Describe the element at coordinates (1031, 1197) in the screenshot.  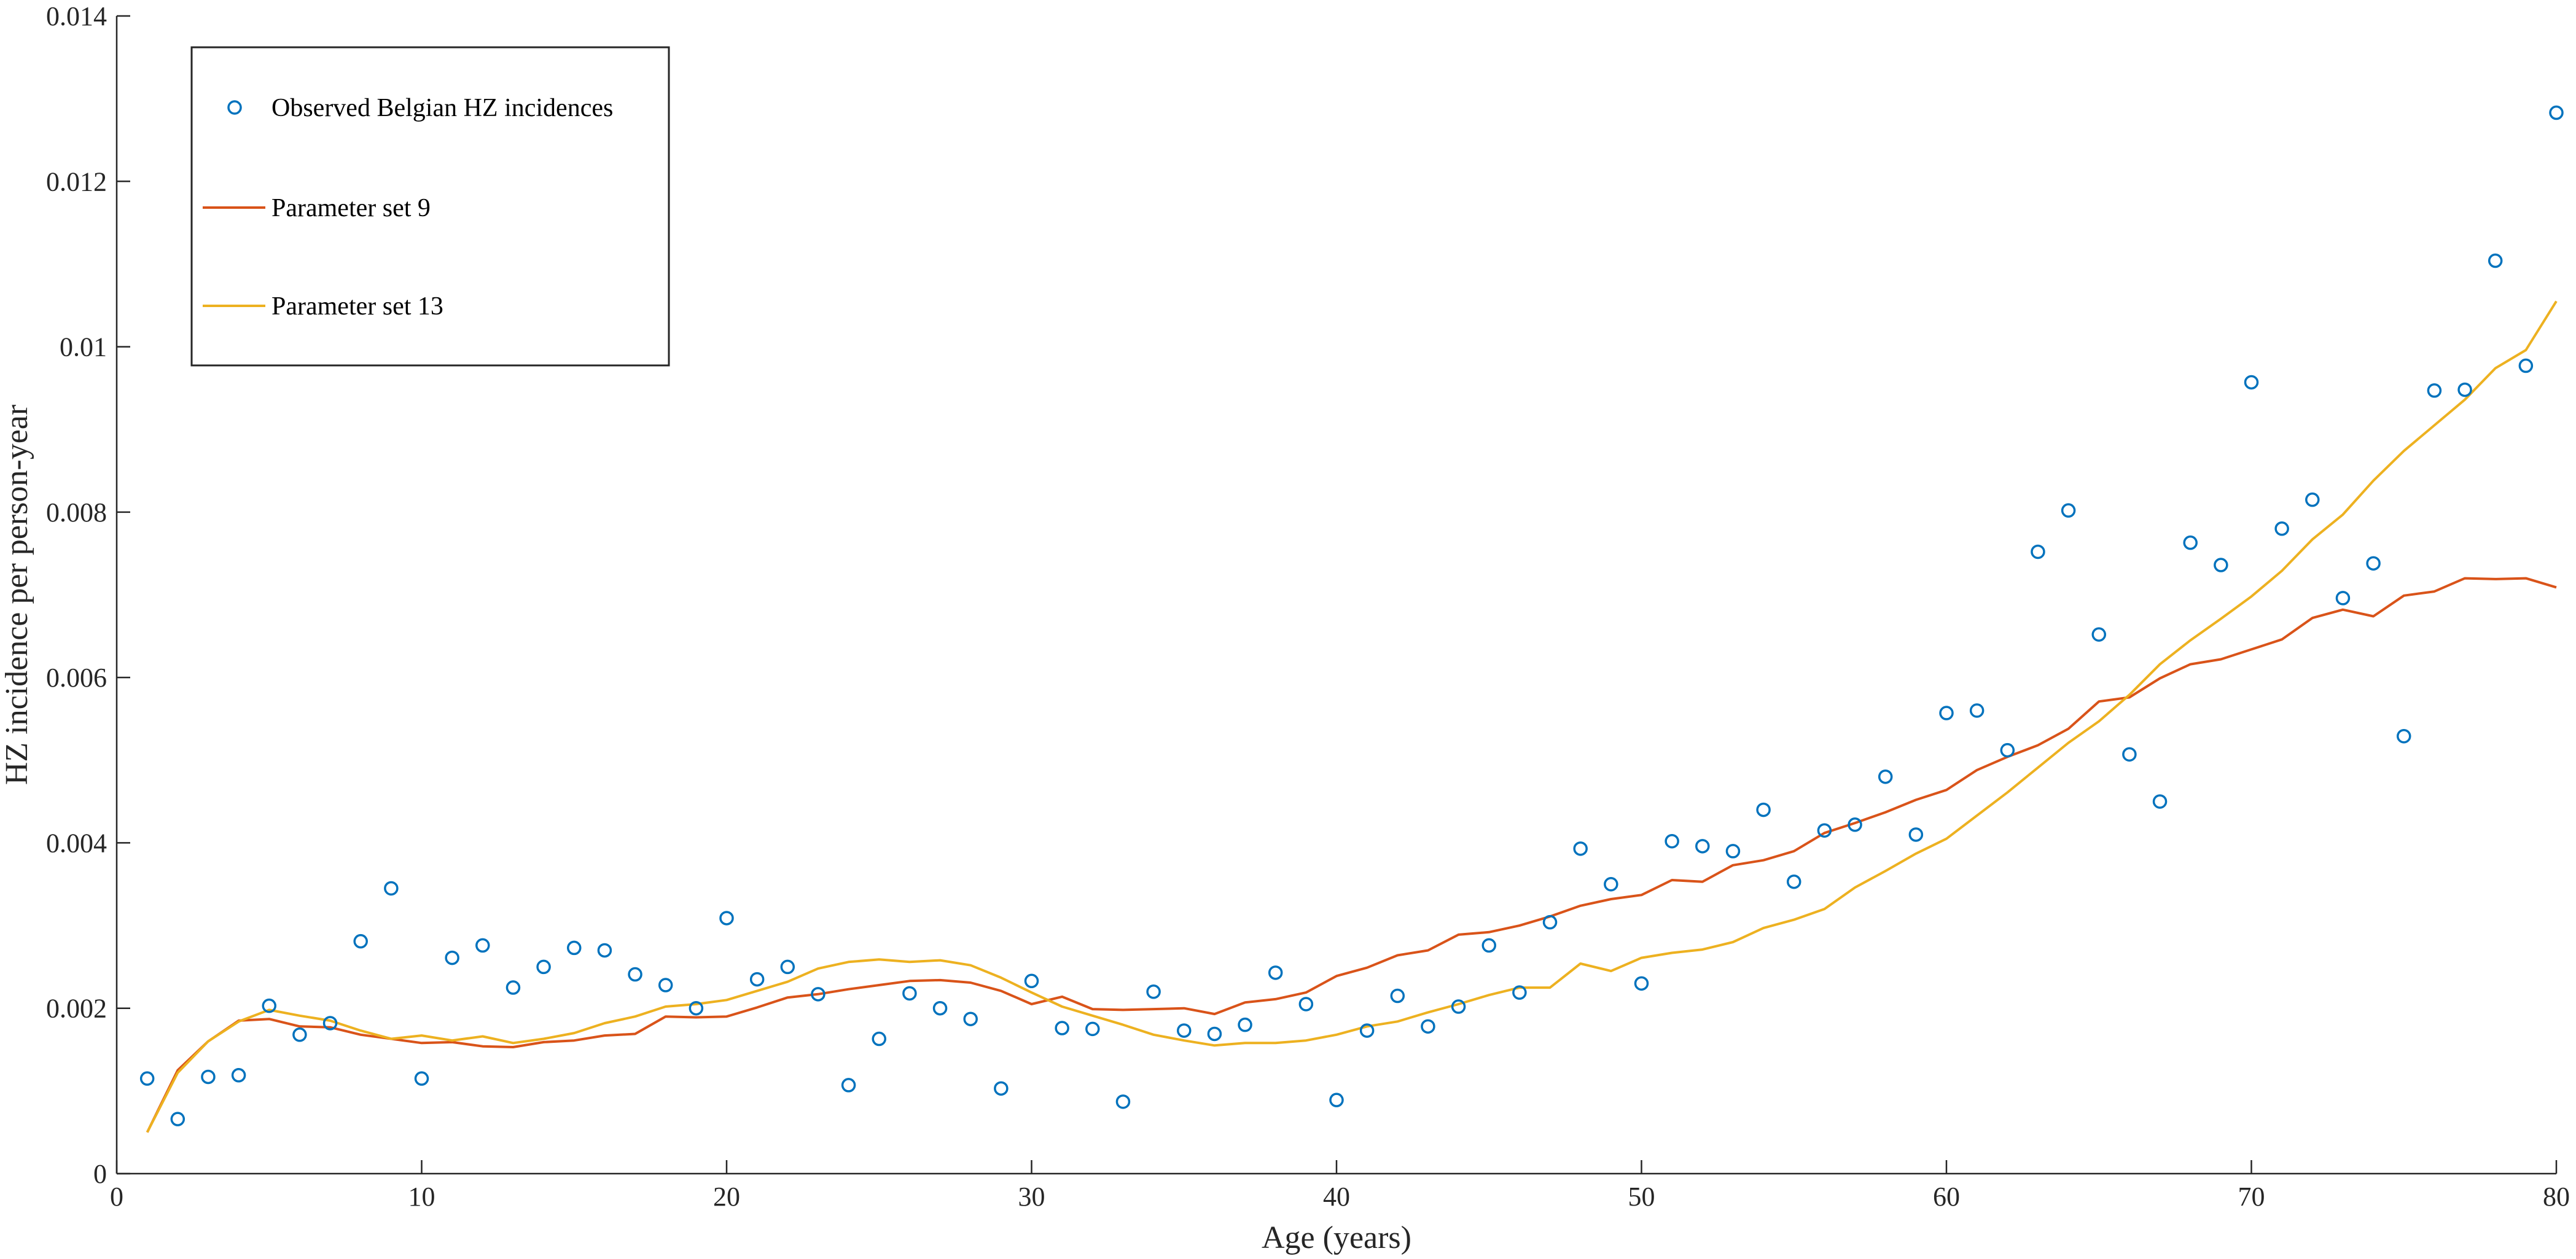
I see `x-tick-label: 30` at that location.